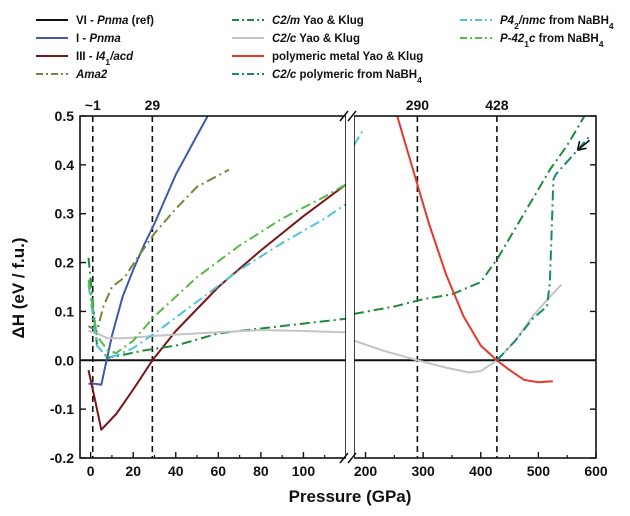 This screenshot has width=630, height=516. What do you see at coordinates (91, 75) in the screenshot?
I see `legend-label-ama2: Ama2` at bounding box center [91, 75].